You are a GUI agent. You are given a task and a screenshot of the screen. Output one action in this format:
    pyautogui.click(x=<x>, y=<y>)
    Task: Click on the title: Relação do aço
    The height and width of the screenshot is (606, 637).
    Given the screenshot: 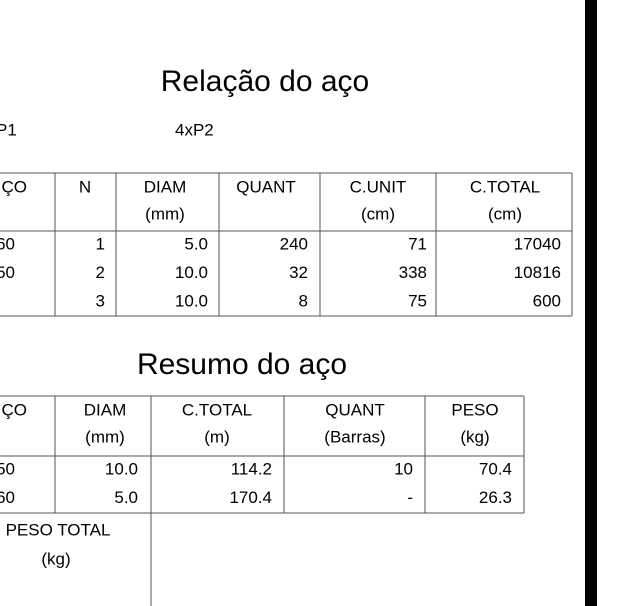 What is the action you would take?
    pyautogui.click(x=265, y=81)
    